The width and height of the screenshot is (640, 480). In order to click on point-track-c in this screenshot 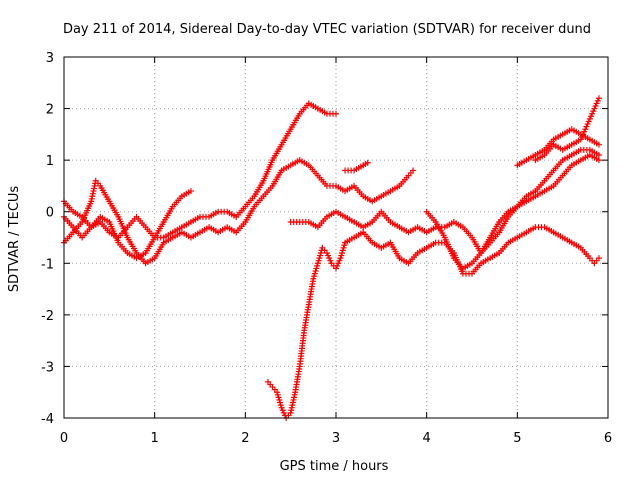, I will do `click(190, 191)`.